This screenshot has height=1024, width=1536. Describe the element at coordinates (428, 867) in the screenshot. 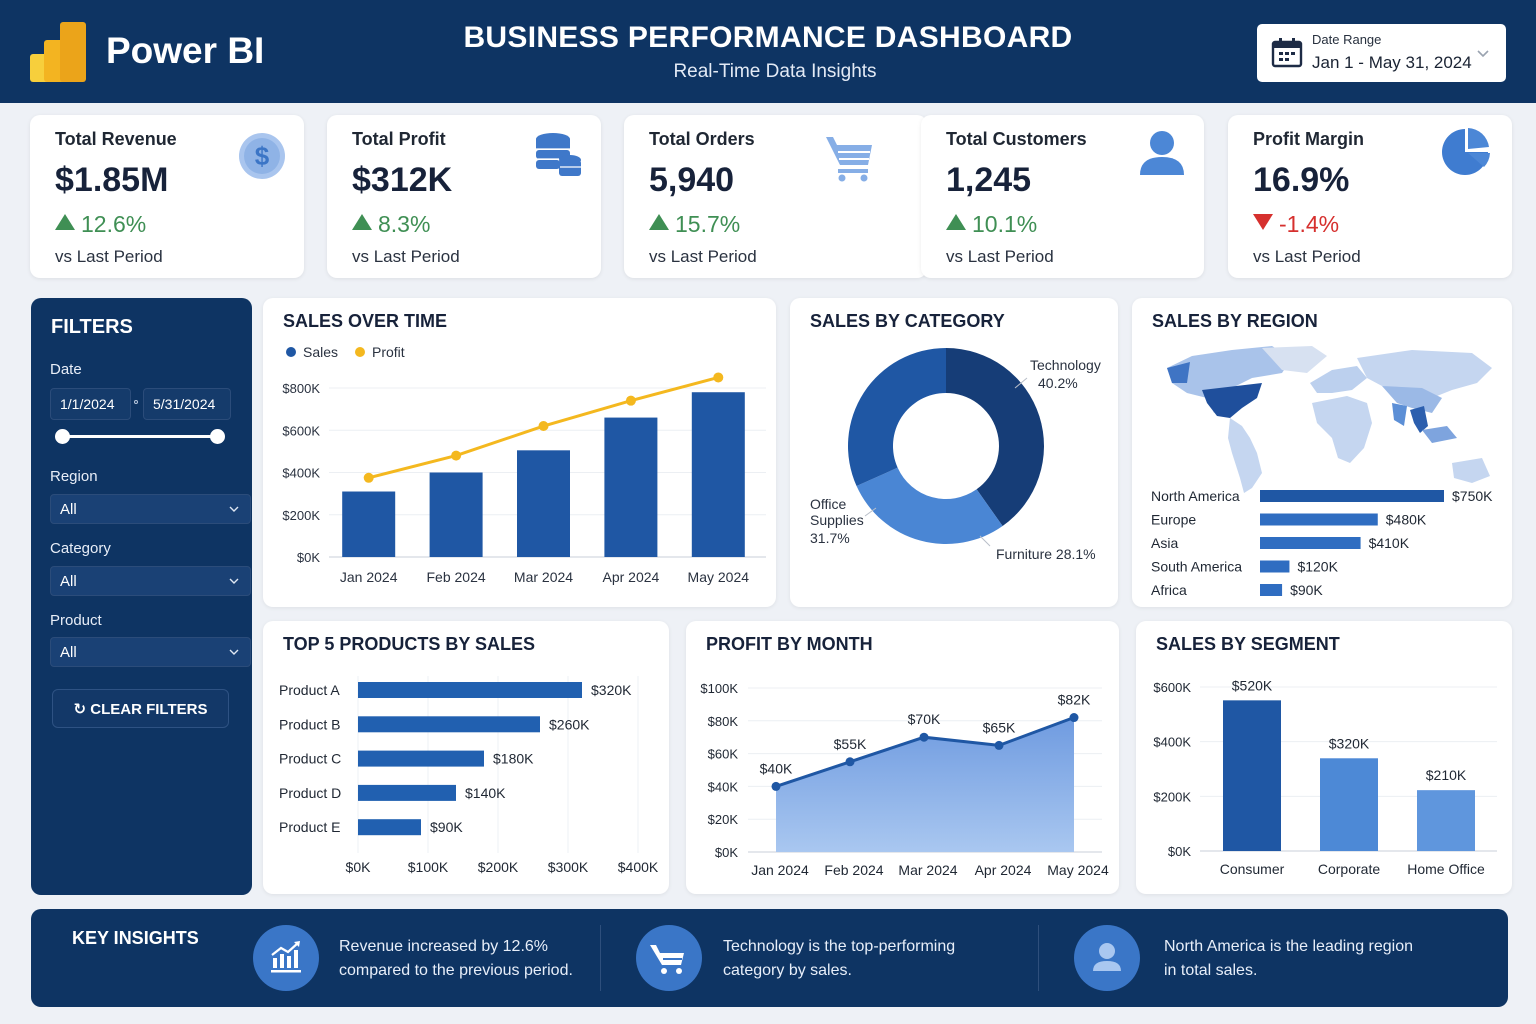

I see `x-tick-label: $100K` at that location.